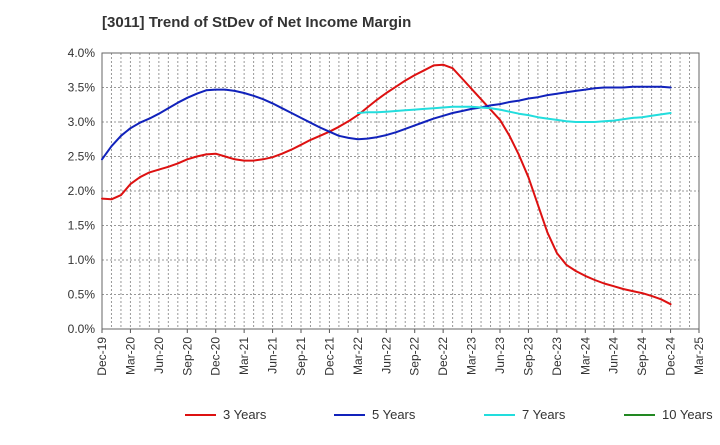 The height and width of the screenshot is (445, 720). Describe the element at coordinates (244, 356) in the screenshot. I see `x-tick-label: Mar-21` at that location.